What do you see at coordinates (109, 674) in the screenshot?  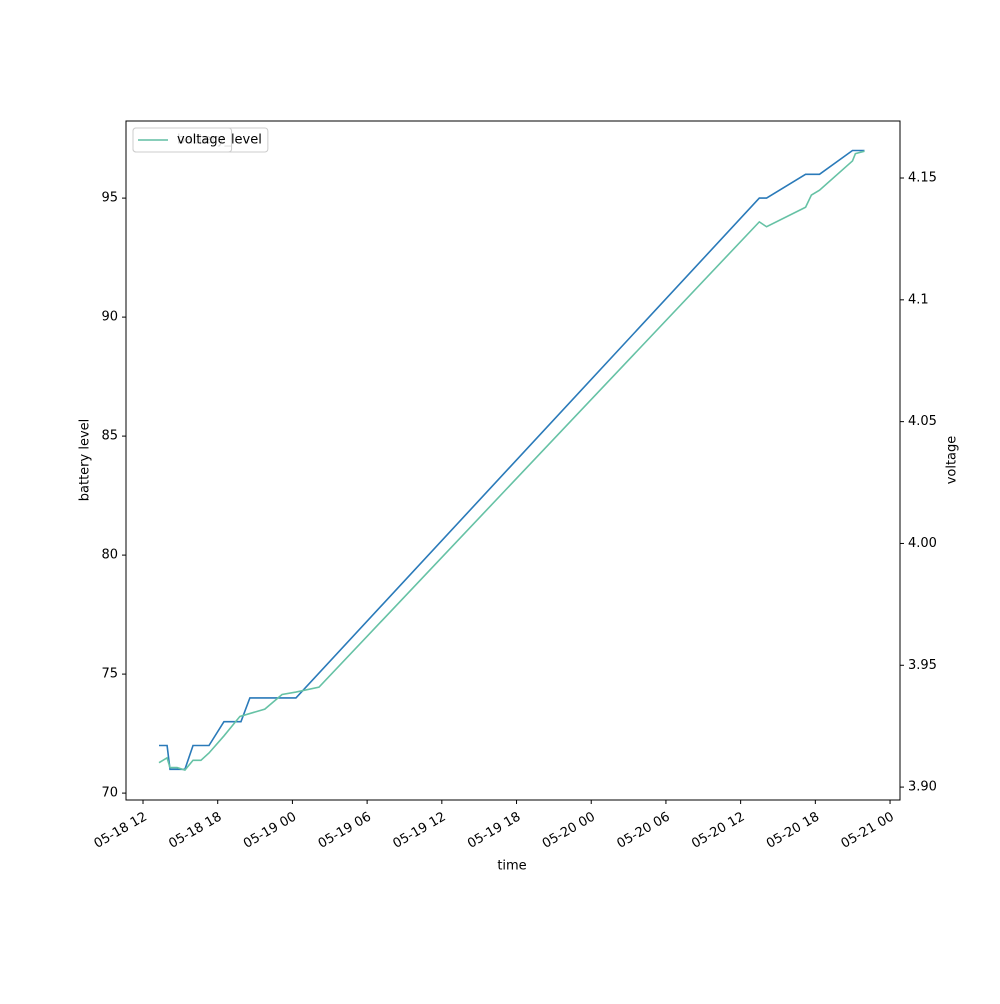 I see `y-tick-label: 75` at bounding box center [109, 674].